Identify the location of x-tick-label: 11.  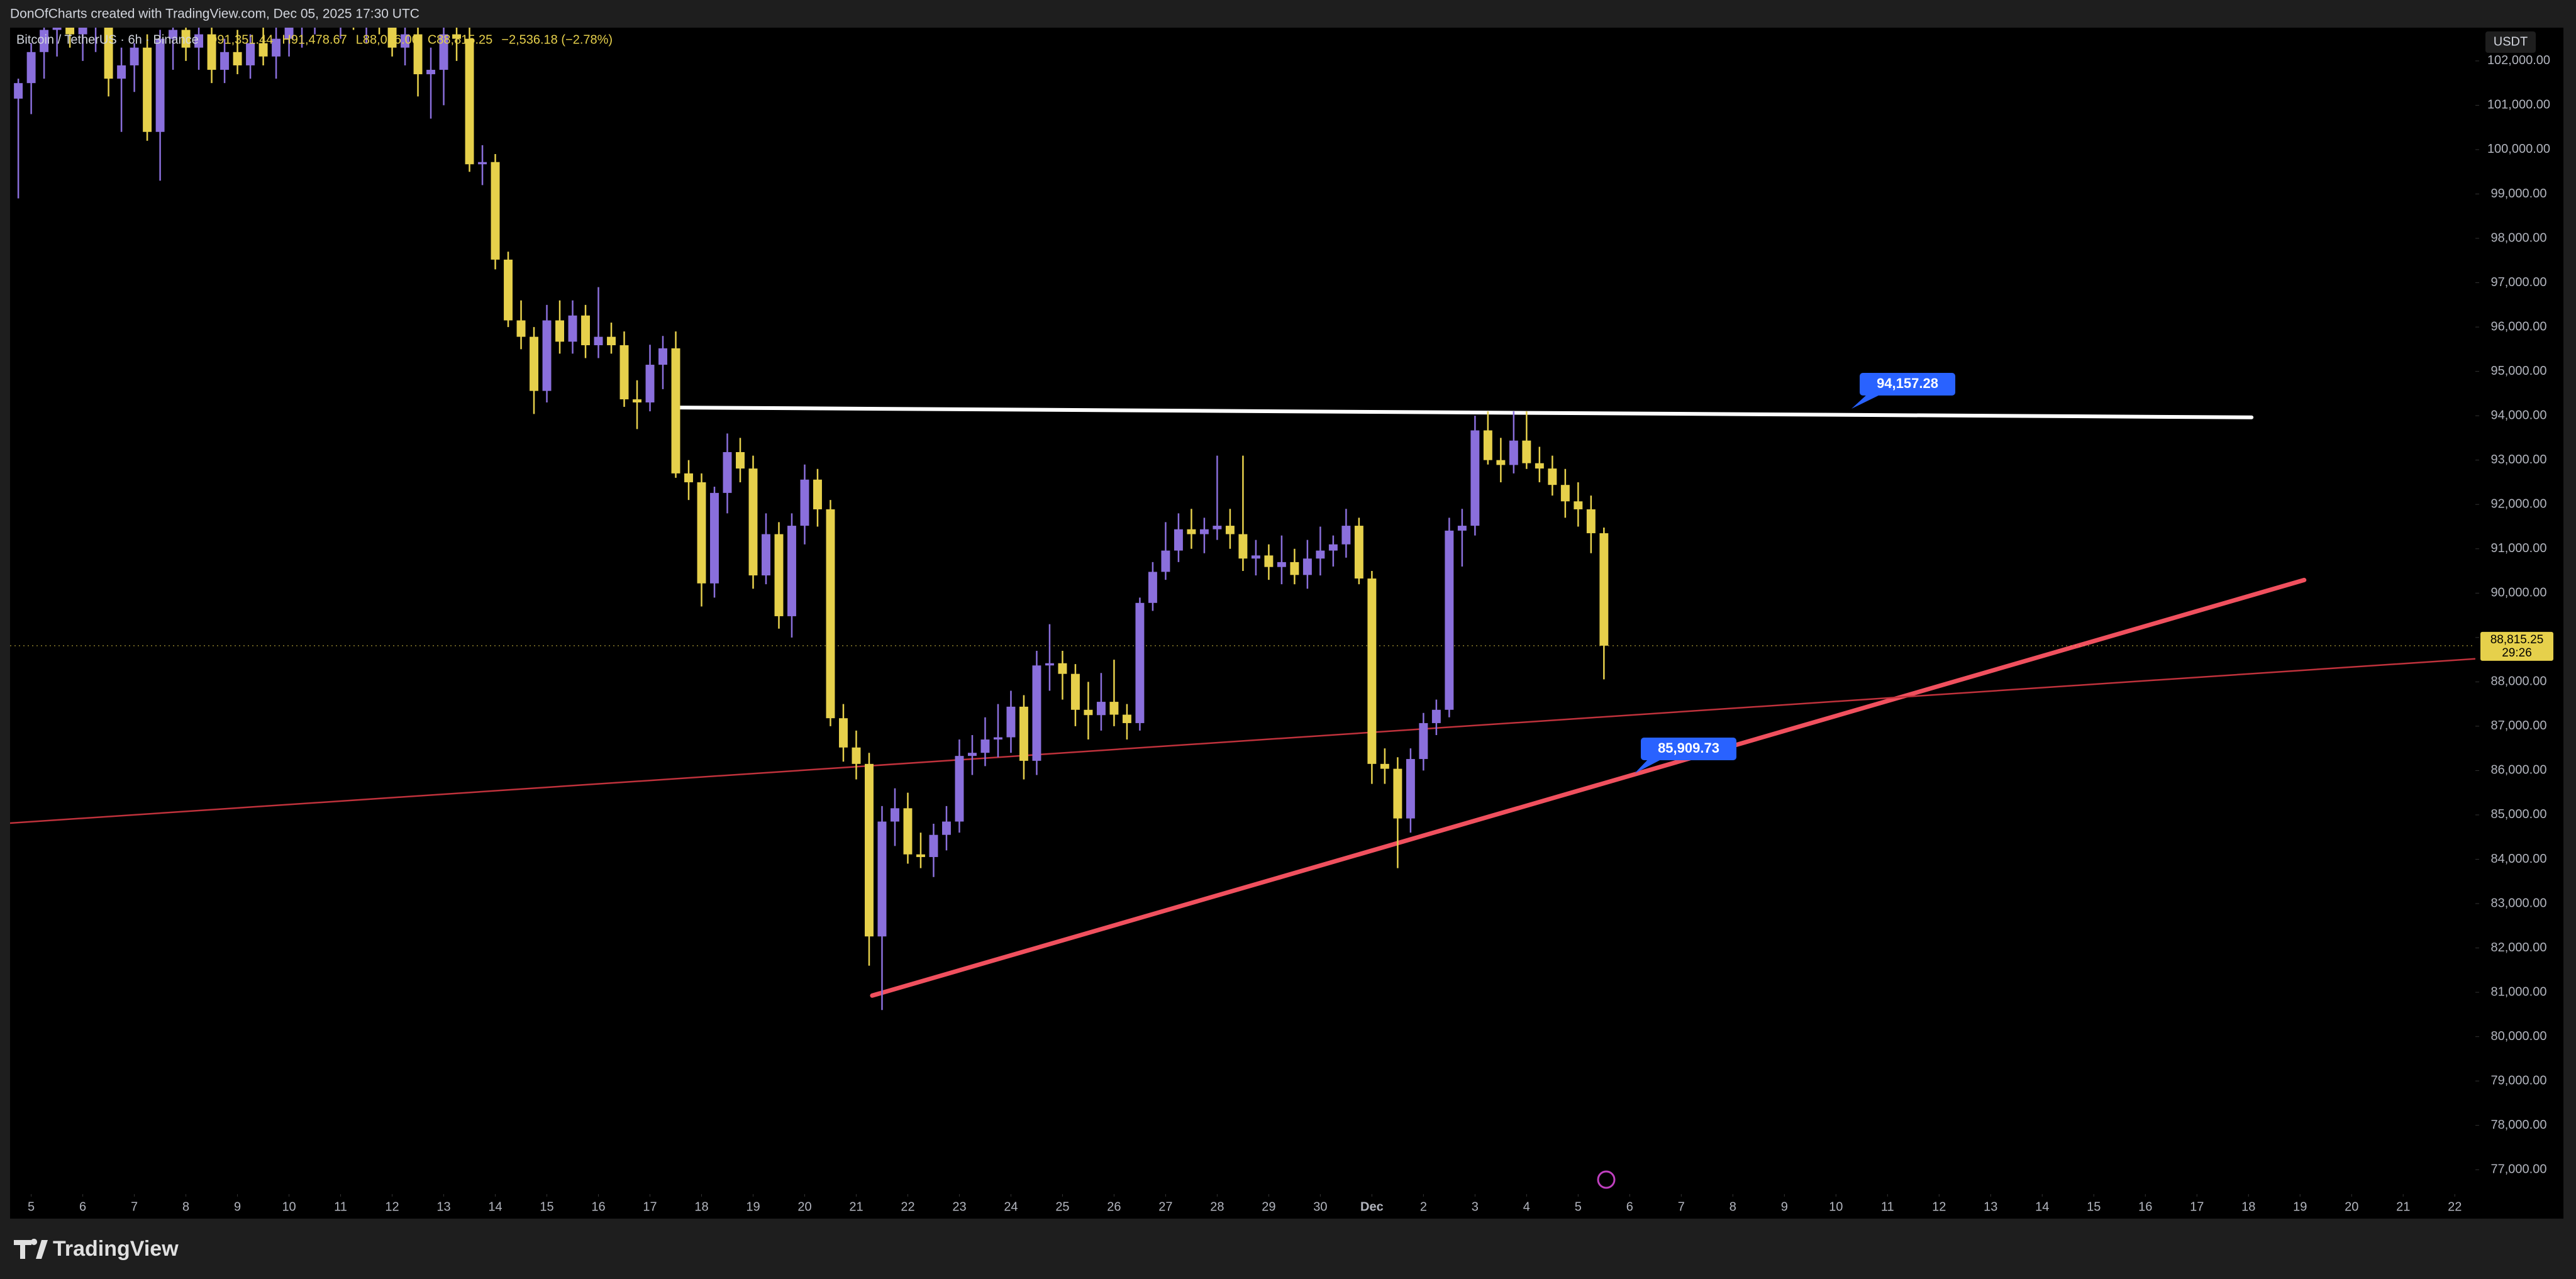
(1887, 1207).